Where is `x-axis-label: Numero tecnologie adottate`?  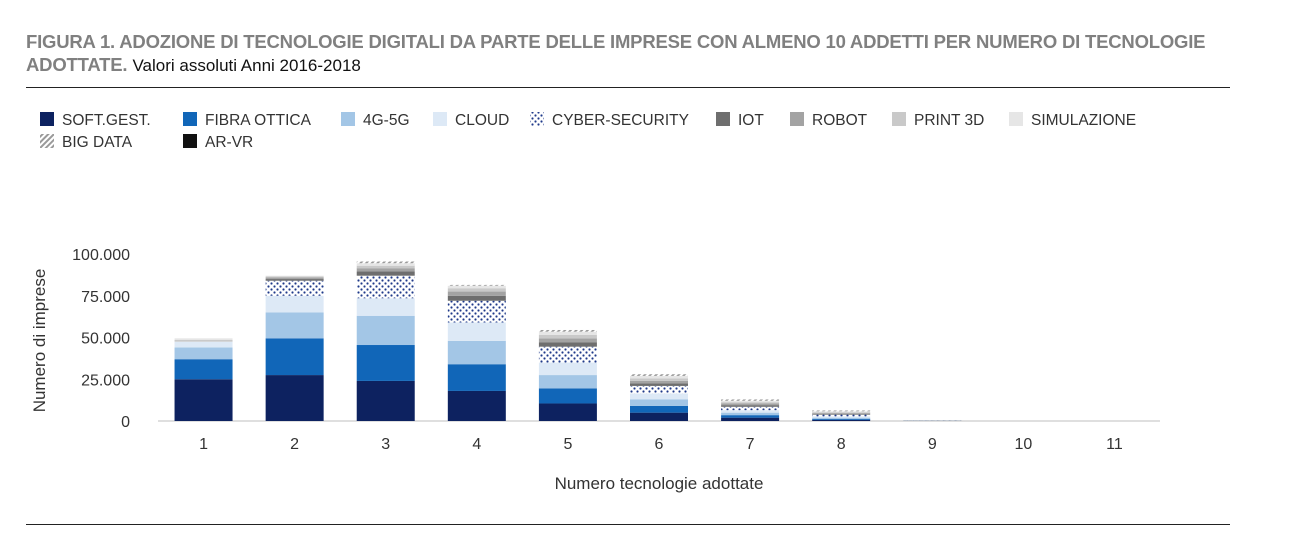
x-axis-label: Numero tecnologie adottate is located at coordinates (659, 483).